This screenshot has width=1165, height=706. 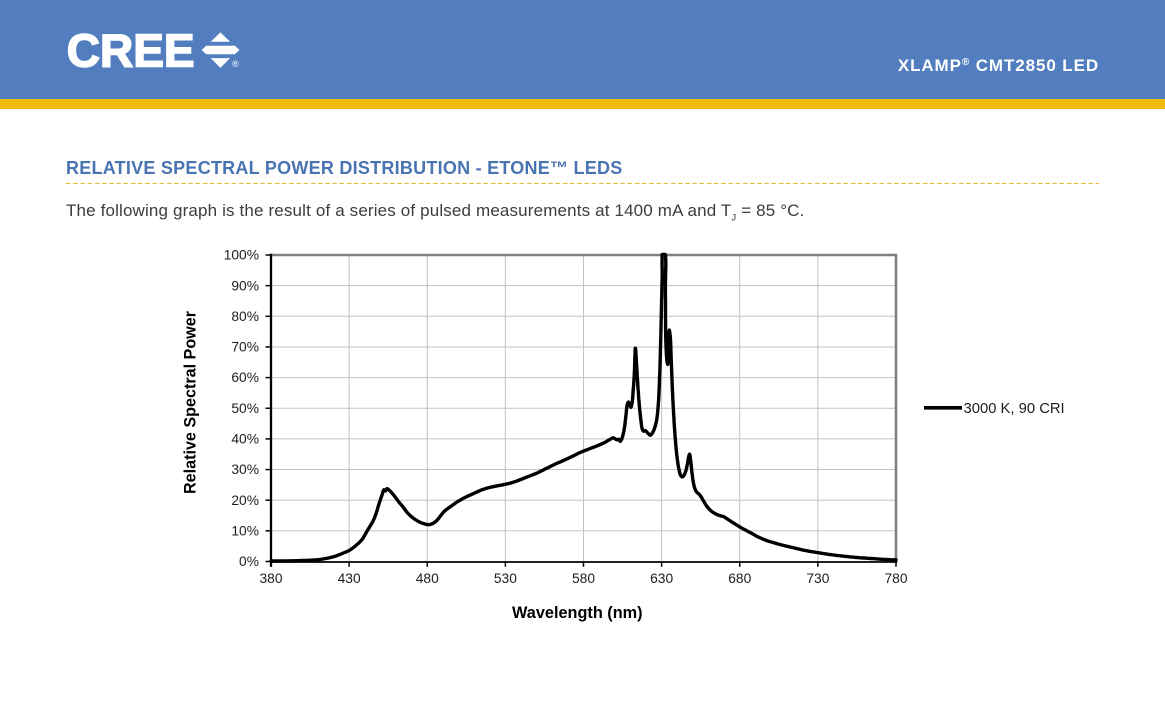 What do you see at coordinates (191, 402) in the screenshot?
I see `svg-text: Relative Spectral Power` at bounding box center [191, 402].